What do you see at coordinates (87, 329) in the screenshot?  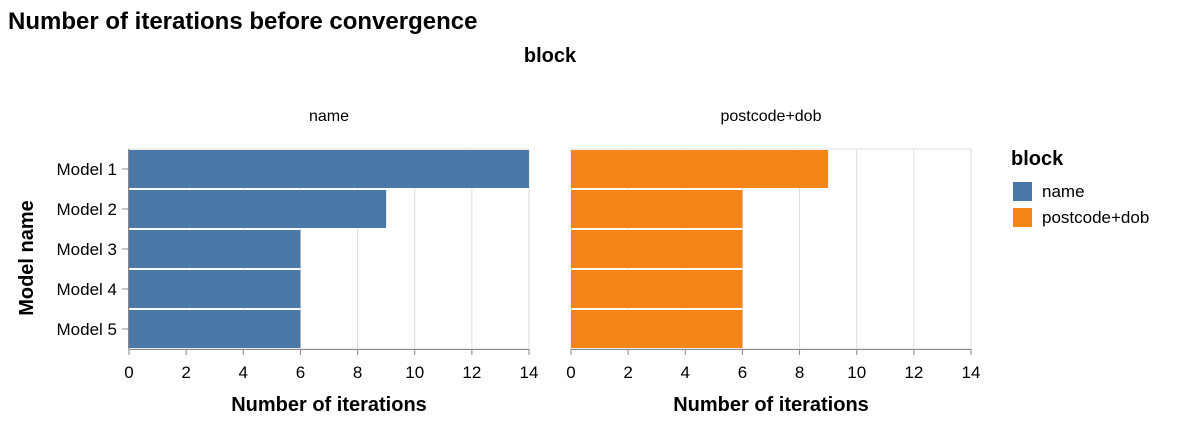 I see `y-tick-label: Model 5` at bounding box center [87, 329].